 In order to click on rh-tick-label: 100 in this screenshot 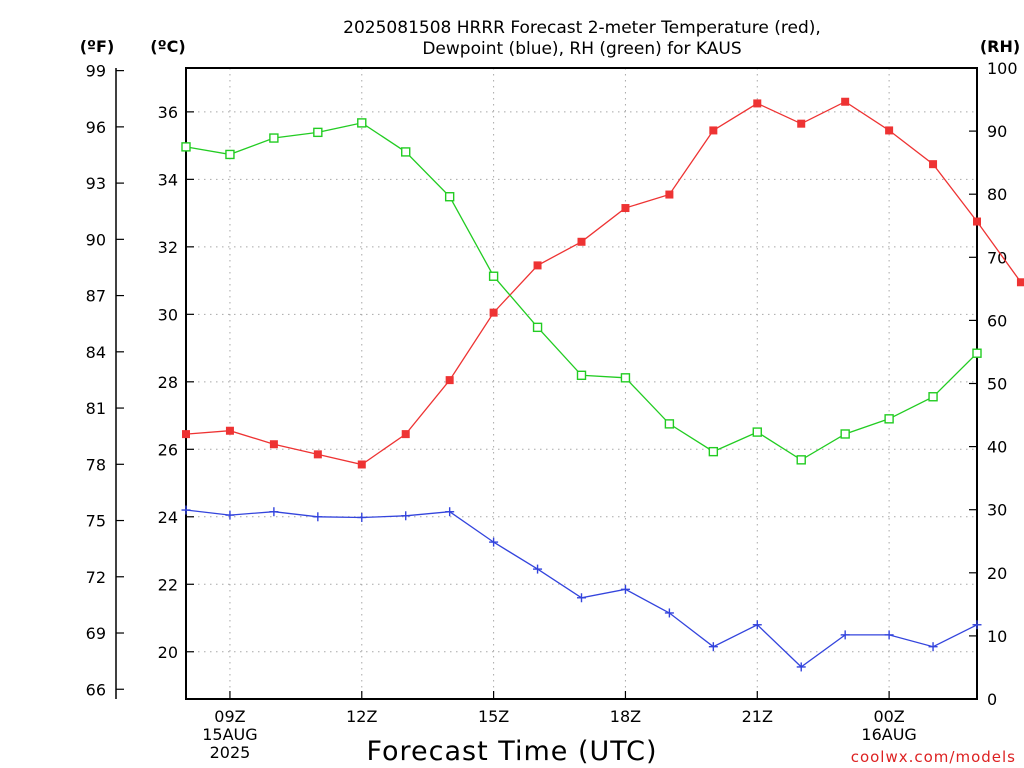, I will do `click(1002, 68)`.